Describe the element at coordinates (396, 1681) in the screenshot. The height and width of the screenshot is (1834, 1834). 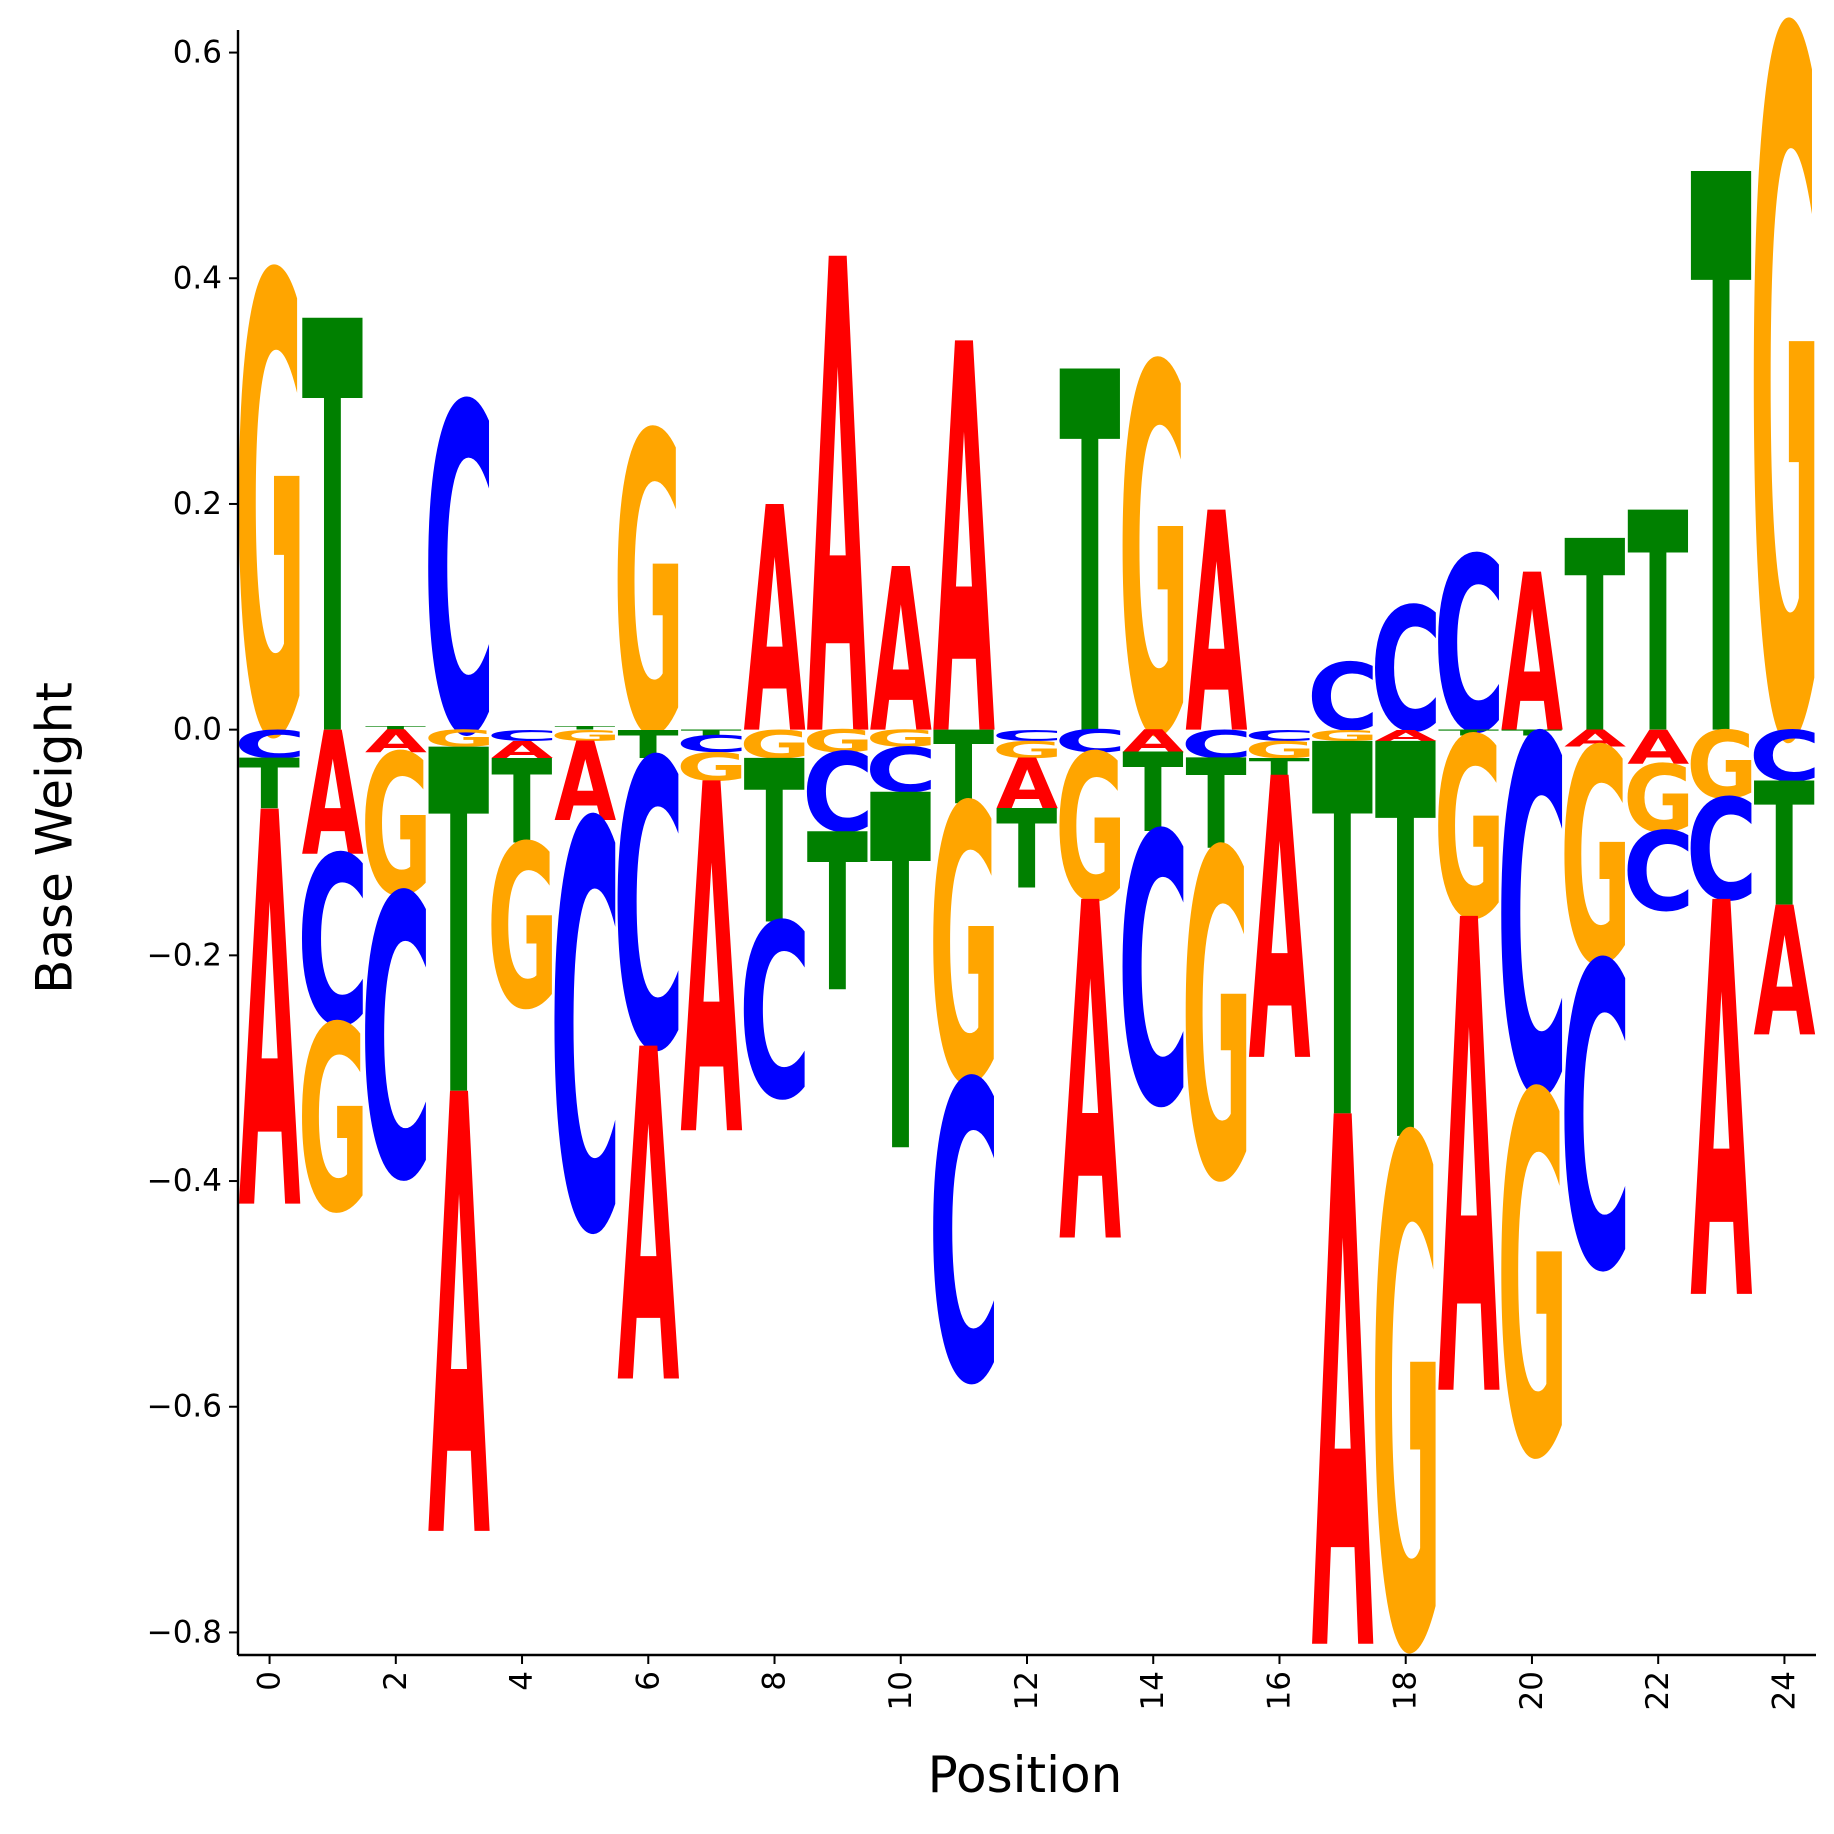
I see `x-tick-label: 2` at that location.